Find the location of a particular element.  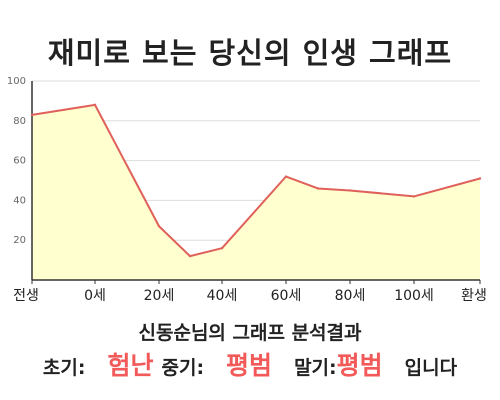

data-point-0세 is located at coordinates (95, 105).